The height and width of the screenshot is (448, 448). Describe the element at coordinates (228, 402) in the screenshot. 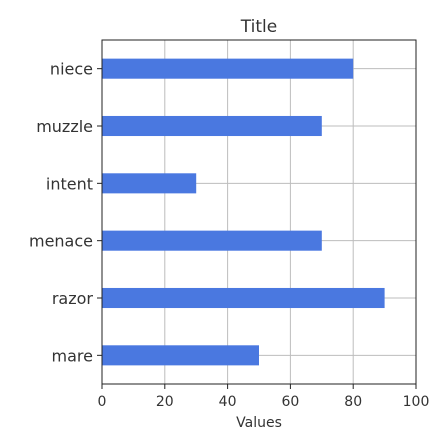

I see `x-tick-label-40: 40` at that location.